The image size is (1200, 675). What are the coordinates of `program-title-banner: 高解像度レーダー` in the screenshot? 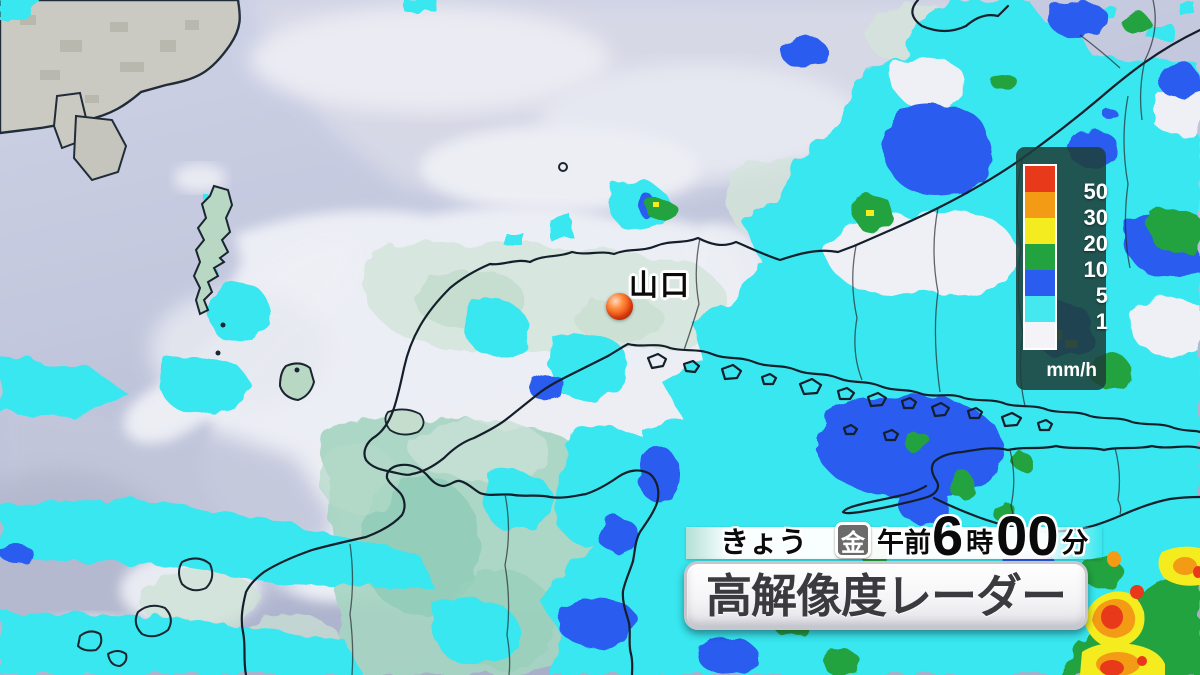 It's located at (886, 595).